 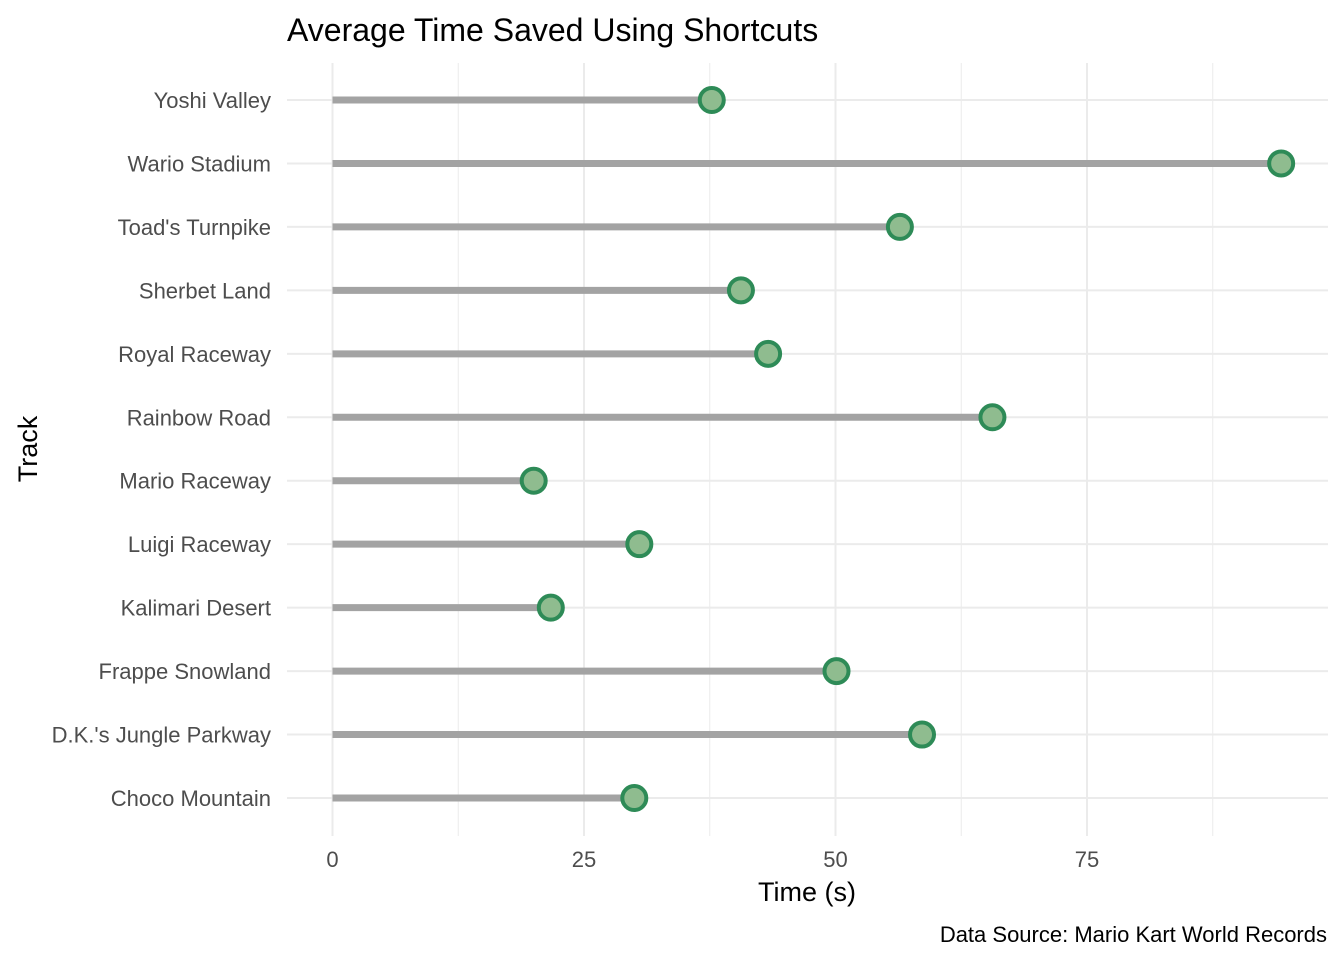 I want to click on chart-title: Average Time Saved Using Shortcuts, so click(x=552, y=30).